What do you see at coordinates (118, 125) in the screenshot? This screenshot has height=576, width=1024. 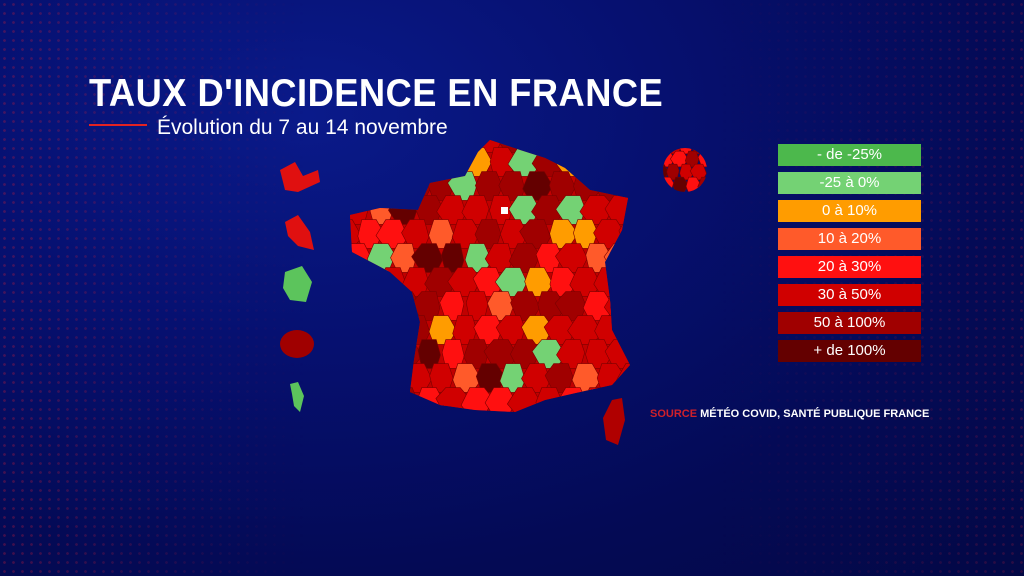 I see `title-accent-line` at bounding box center [118, 125].